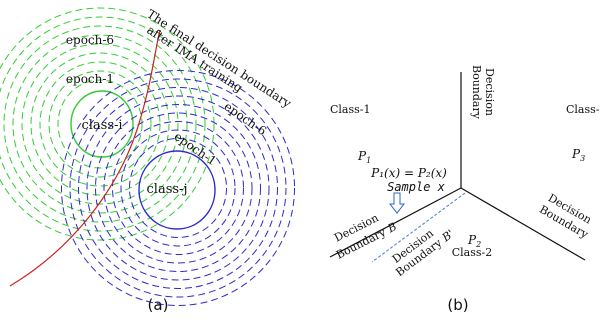 Image resolution: width=600 pixels, height=324 pixels. What do you see at coordinates (397, 203) in the screenshot?
I see `sample-arrow-icon` at bounding box center [397, 203].